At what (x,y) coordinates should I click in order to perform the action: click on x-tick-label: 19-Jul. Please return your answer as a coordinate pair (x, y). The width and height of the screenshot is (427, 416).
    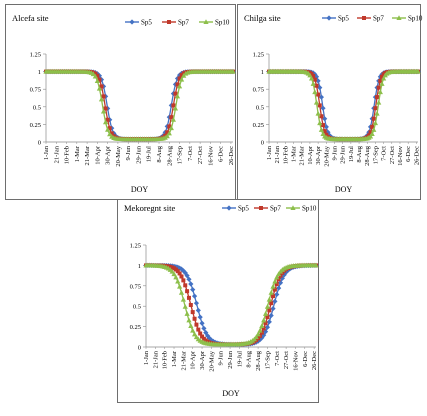
    Looking at the image, I should click on (149, 154).